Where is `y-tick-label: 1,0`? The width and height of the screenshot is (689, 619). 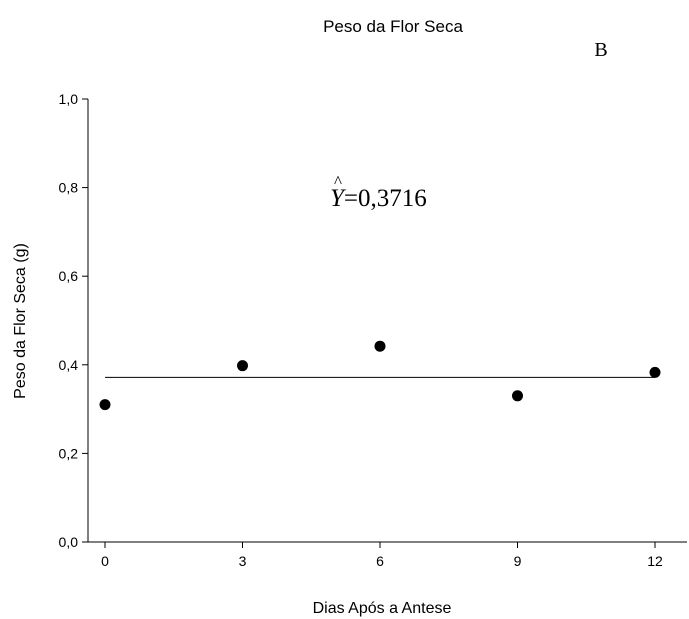 y-tick-label: 1,0 is located at coordinates (69, 99).